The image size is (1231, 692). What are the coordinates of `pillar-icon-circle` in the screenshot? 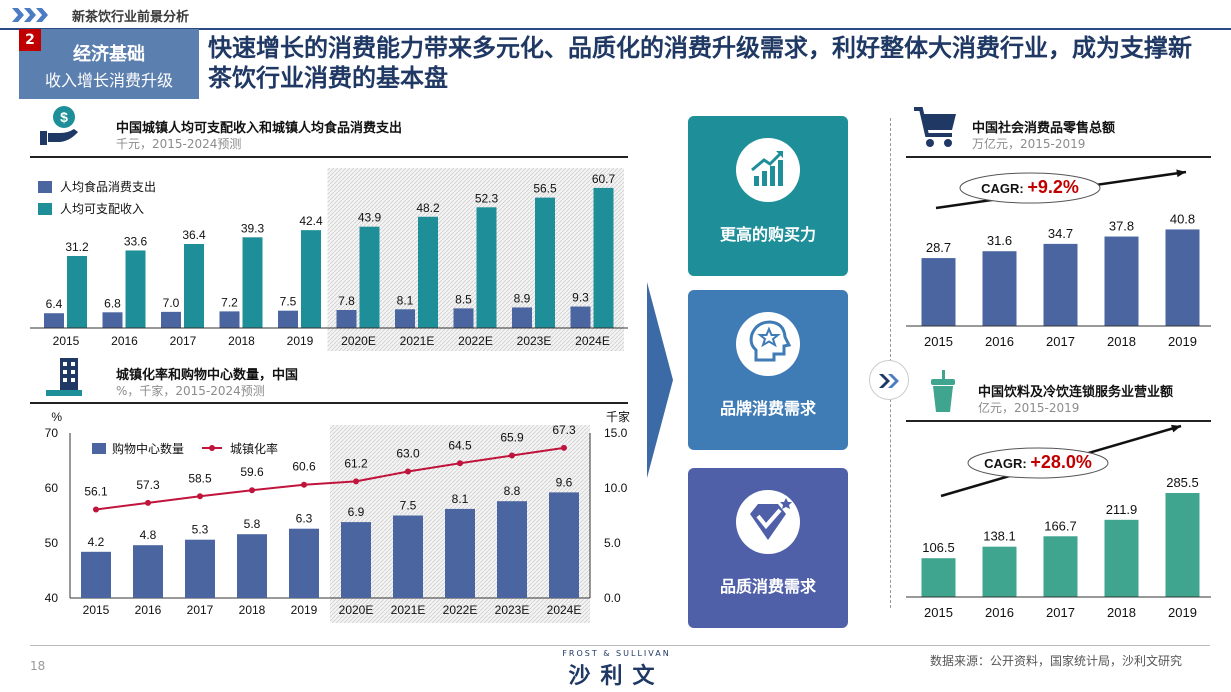 It's located at (768, 522).